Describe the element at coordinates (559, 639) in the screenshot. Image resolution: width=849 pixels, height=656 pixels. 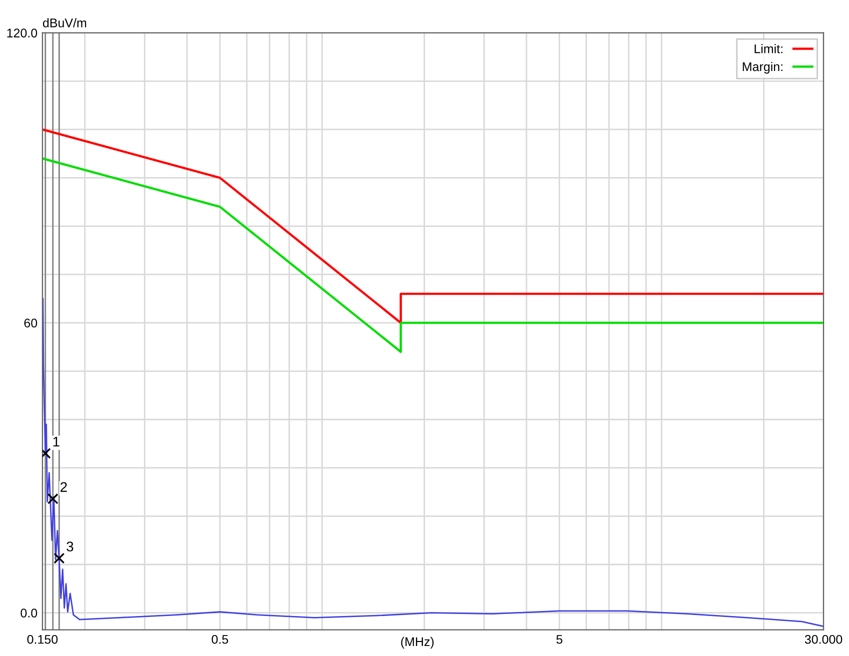
I see `x-tick-label: 5` at that location.